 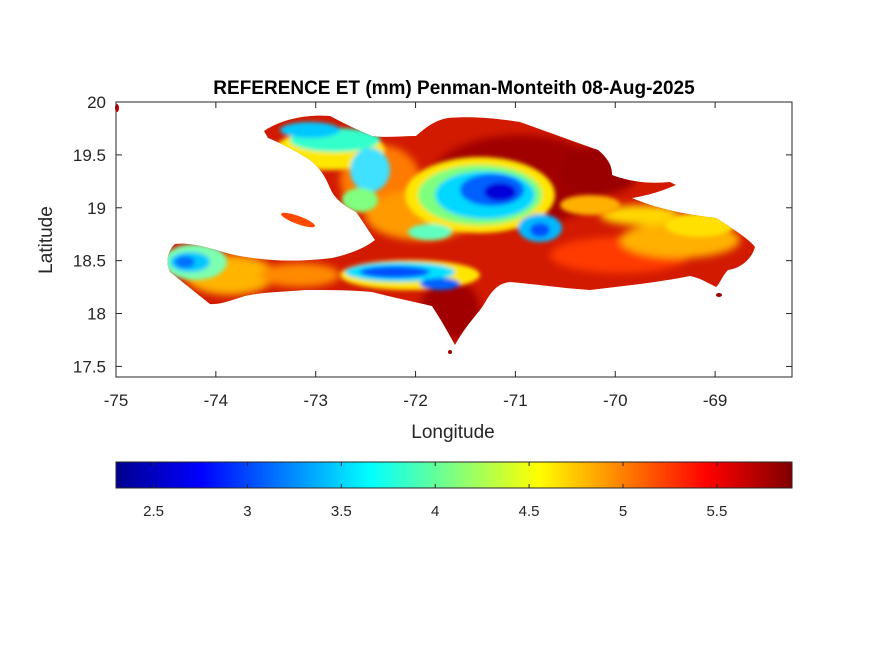 What do you see at coordinates (435, 511) in the screenshot?
I see `colorbar-tick-label: 4` at bounding box center [435, 511].